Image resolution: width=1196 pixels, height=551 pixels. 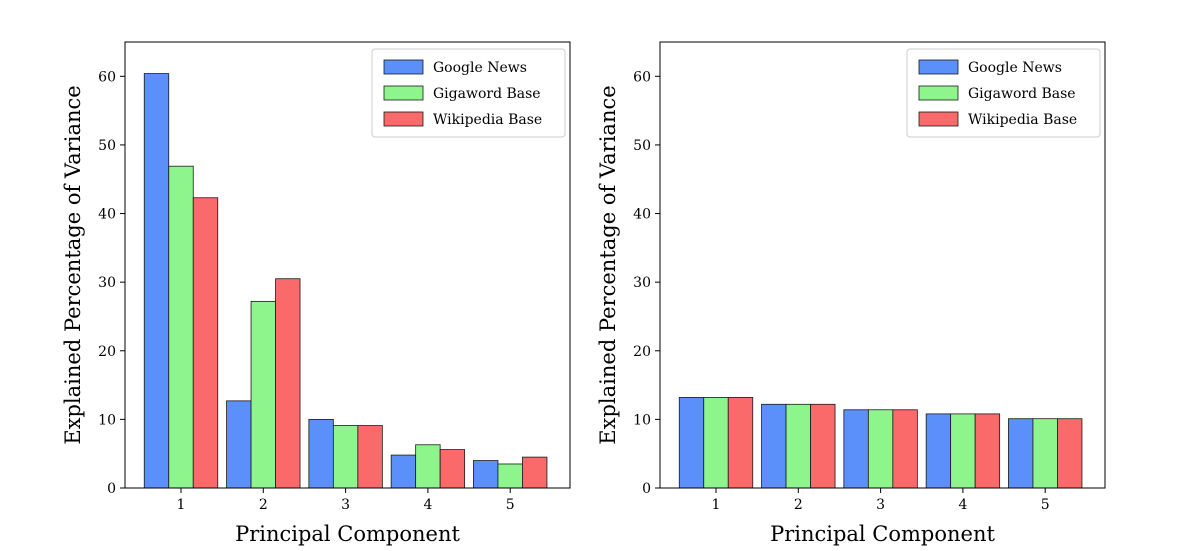 What do you see at coordinates (938, 67) in the screenshot?
I see `legend-swatch-right-google-news` at bounding box center [938, 67].